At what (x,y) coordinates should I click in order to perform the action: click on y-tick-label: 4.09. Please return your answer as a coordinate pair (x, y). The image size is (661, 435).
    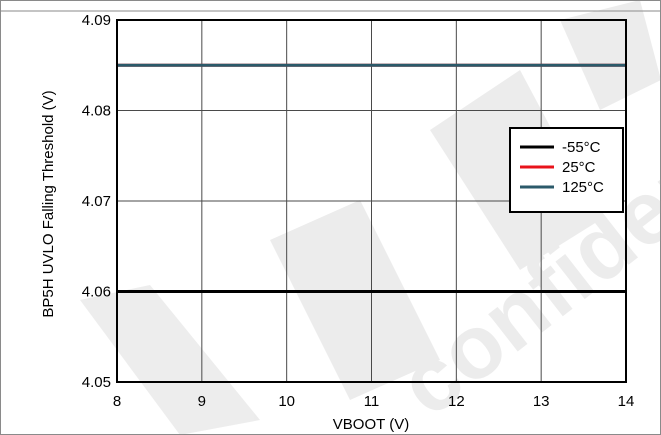
    Looking at the image, I should click on (96, 20).